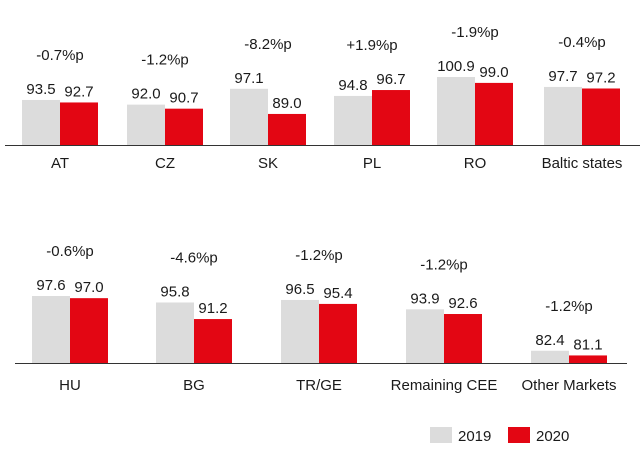  What do you see at coordinates (287, 129) in the screenshot?
I see `bar-2020-sk` at bounding box center [287, 129].